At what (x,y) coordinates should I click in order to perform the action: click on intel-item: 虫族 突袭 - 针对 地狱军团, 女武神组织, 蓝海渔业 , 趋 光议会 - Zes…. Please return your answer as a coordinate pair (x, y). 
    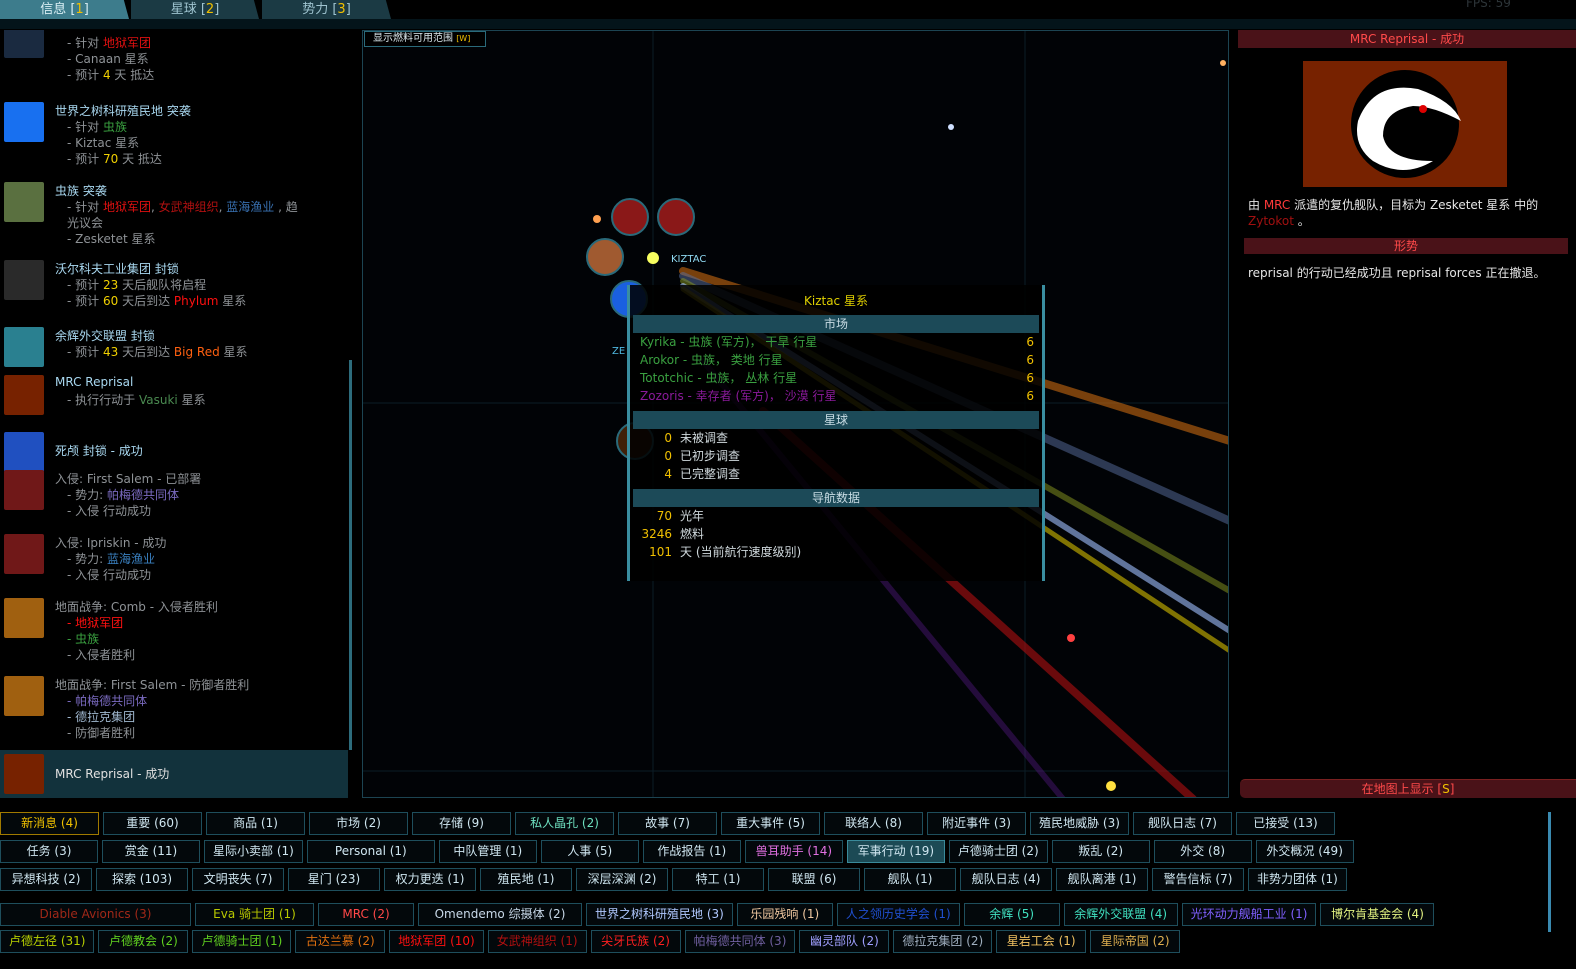
    Looking at the image, I should click on (174, 215).